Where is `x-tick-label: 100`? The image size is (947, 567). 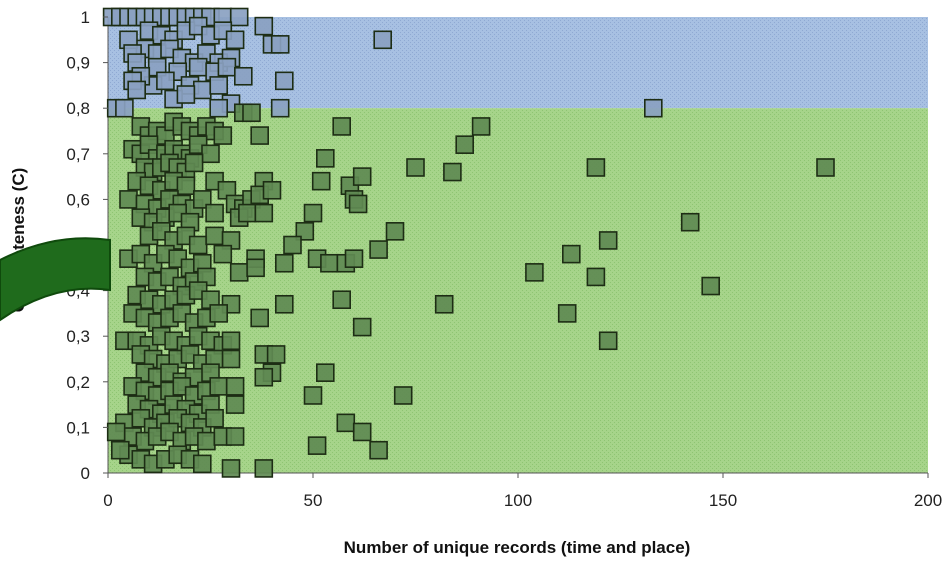 x-tick-label: 100 is located at coordinates (518, 500).